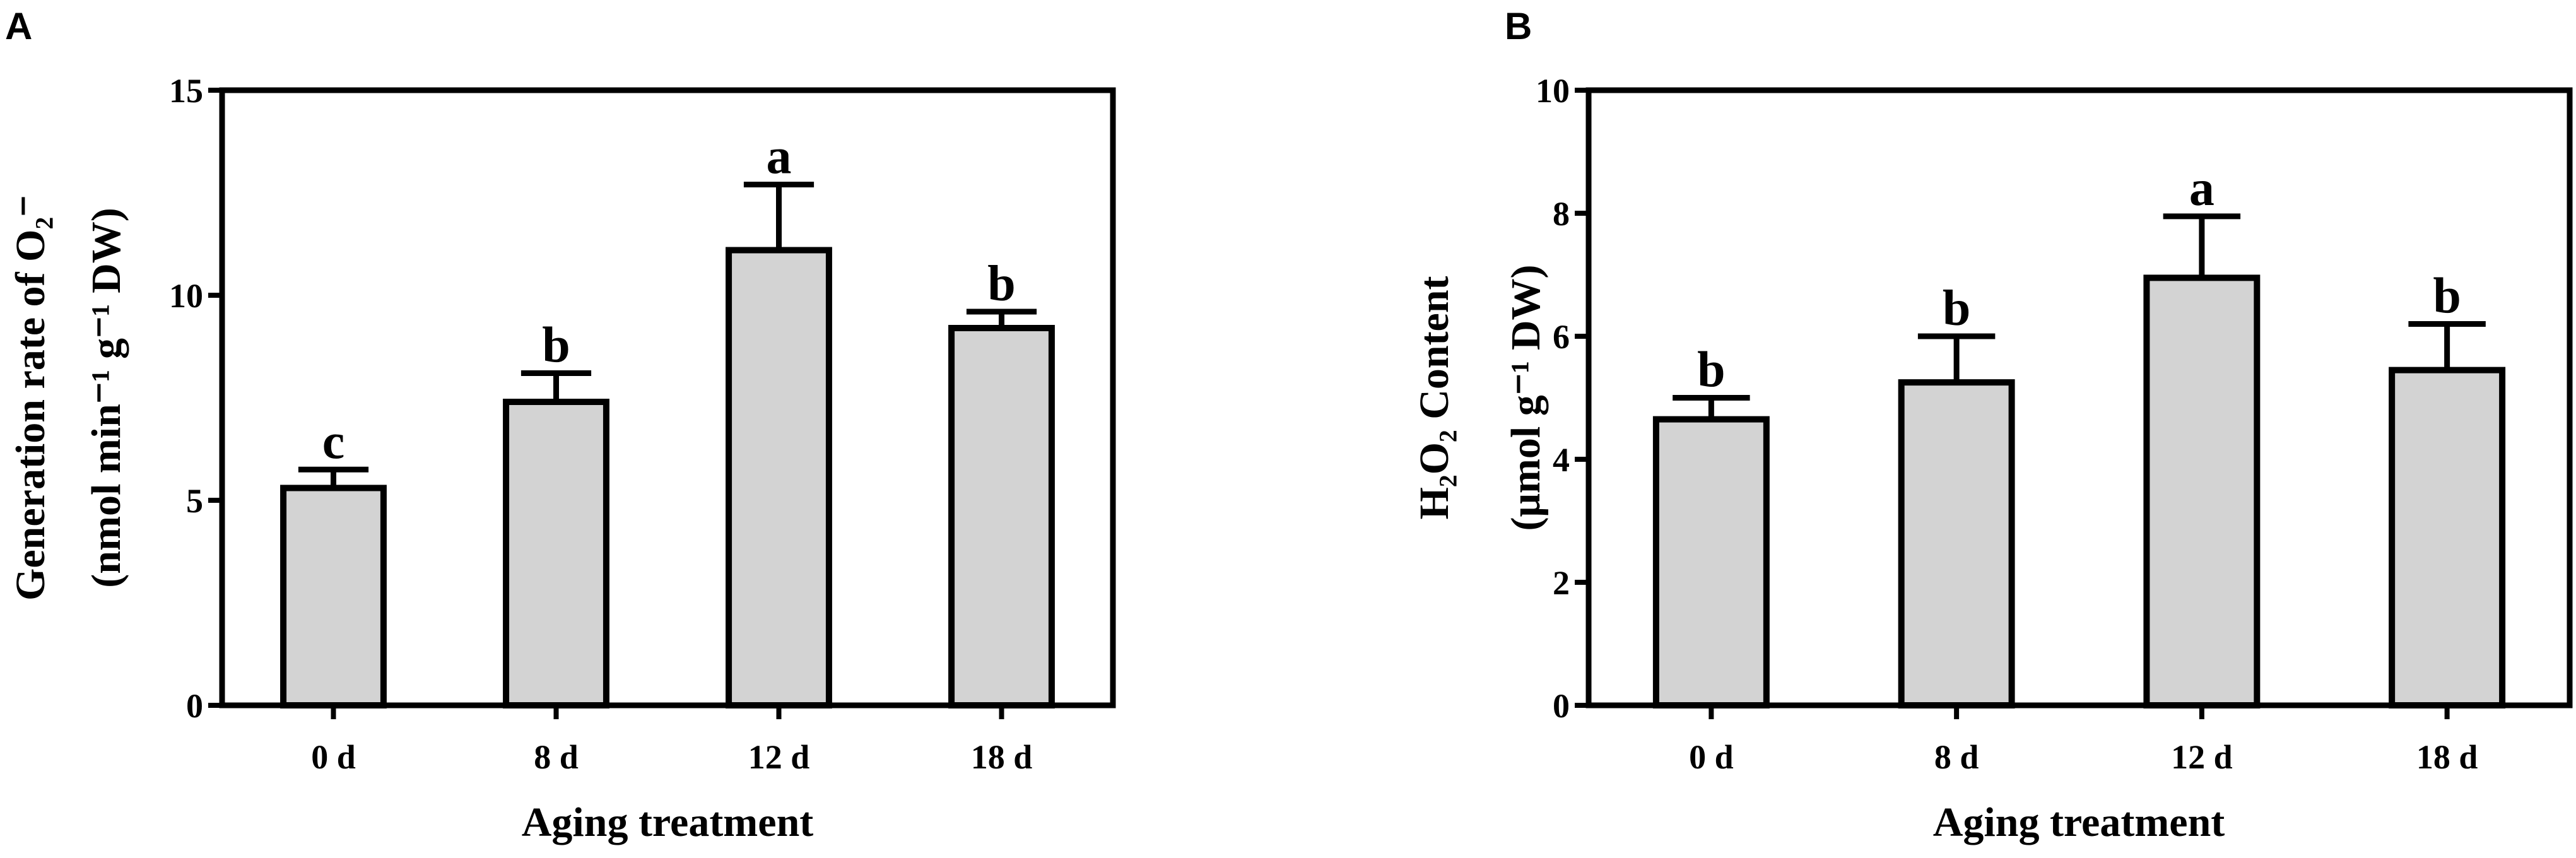 This screenshot has width=2576, height=858. What do you see at coordinates (1561, 460) in the screenshot?
I see `y-tick-label: 4` at bounding box center [1561, 460].